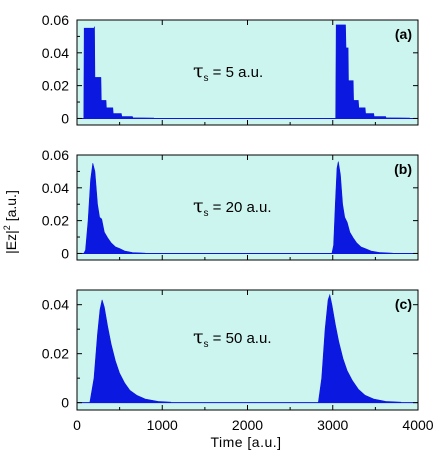 This screenshot has height=457, width=442. I want to click on tau-value-b: = 20 a.u., so click(240, 207).